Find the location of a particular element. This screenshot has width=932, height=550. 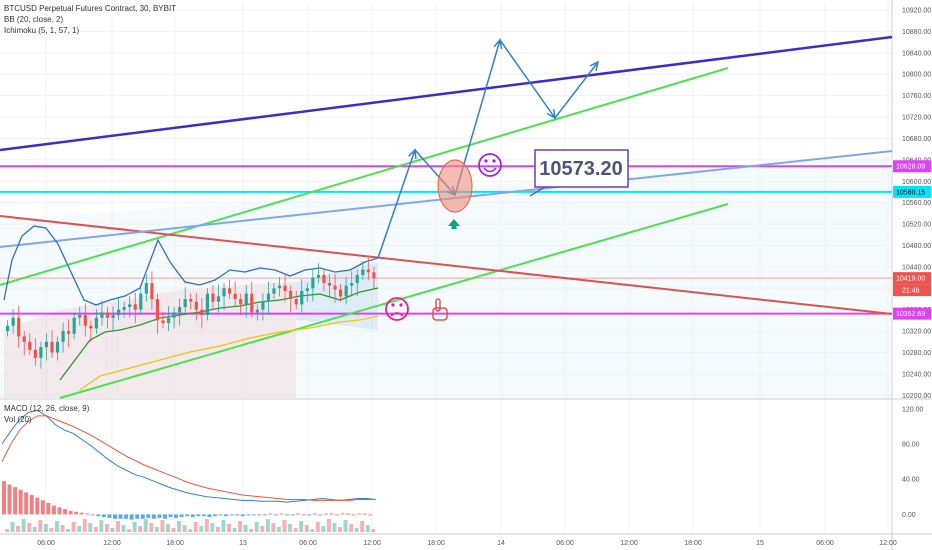

time-tick-label: 18:00 is located at coordinates (693, 543).